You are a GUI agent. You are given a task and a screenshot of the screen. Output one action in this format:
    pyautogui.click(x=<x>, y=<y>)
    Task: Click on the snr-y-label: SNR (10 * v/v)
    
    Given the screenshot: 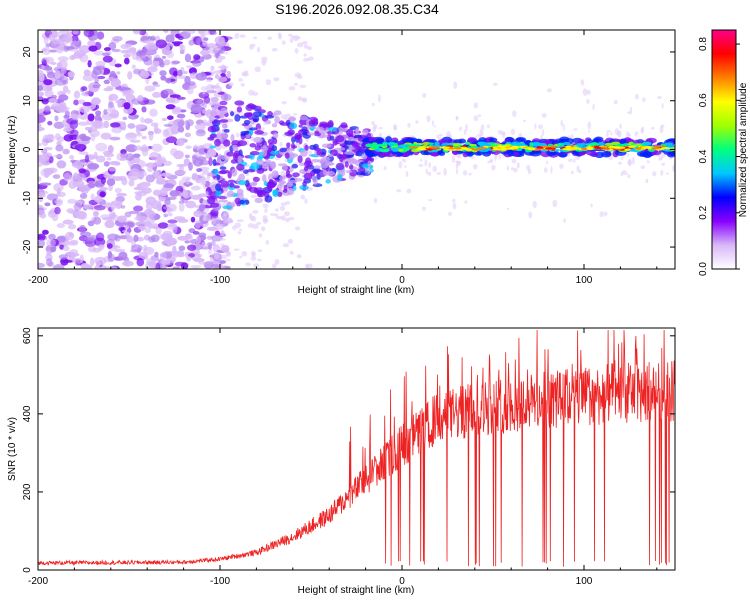 What is the action you would take?
    pyautogui.click(x=12, y=449)
    